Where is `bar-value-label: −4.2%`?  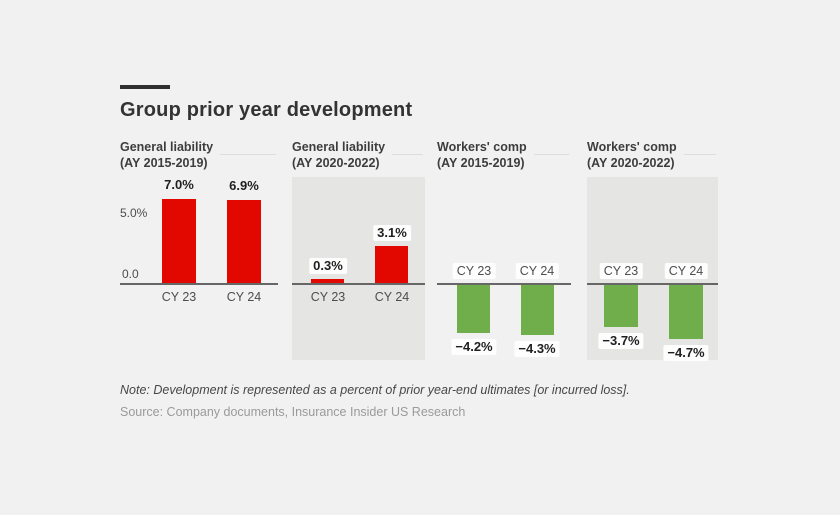
bar-value-label: −4.2% is located at coordinates (474, 347).